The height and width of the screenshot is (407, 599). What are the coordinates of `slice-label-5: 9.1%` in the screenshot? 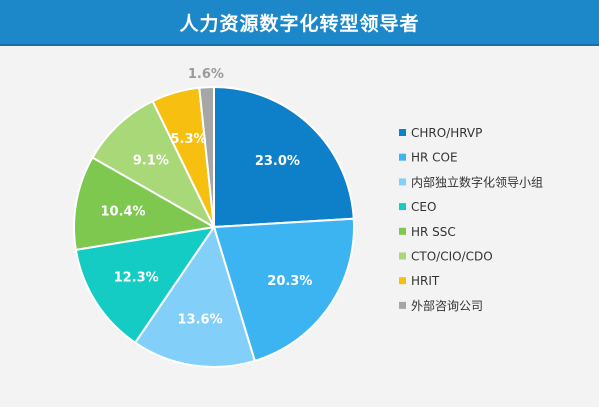 It's located at (151, 161).